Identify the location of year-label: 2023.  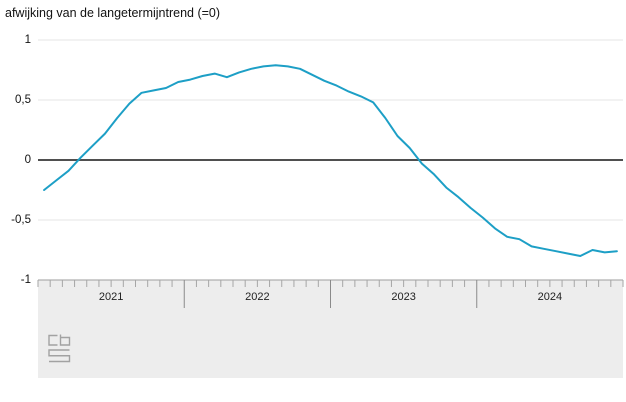
(403, 297).